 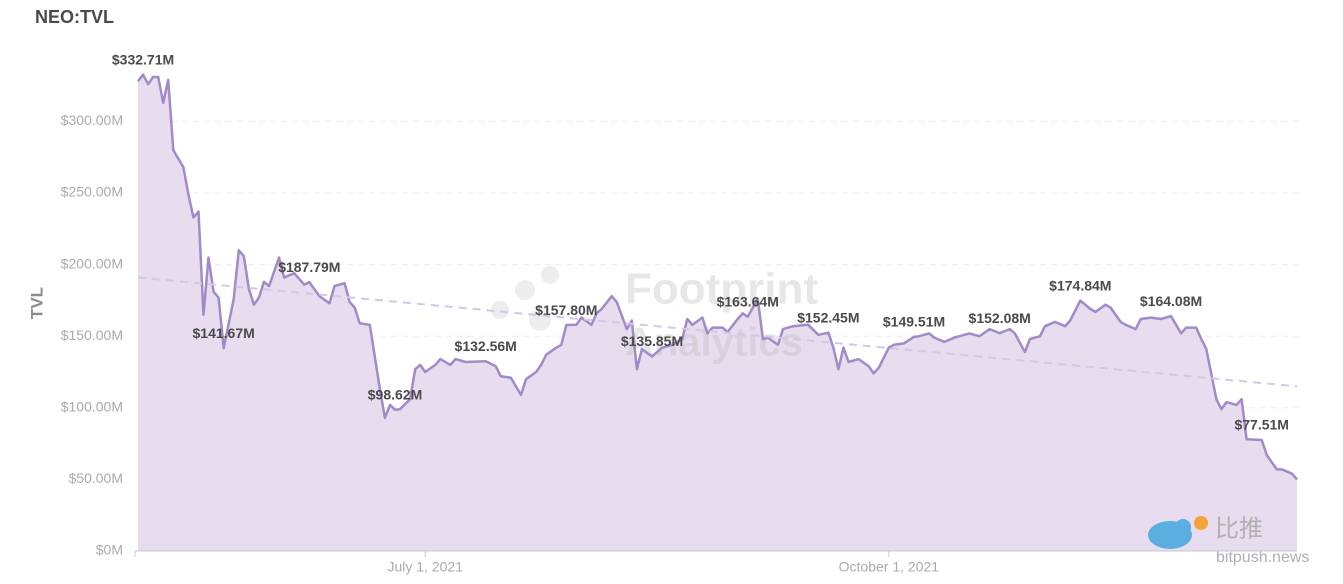 I want to click on watermark-text: Footprint, so click(x=721, y=289).